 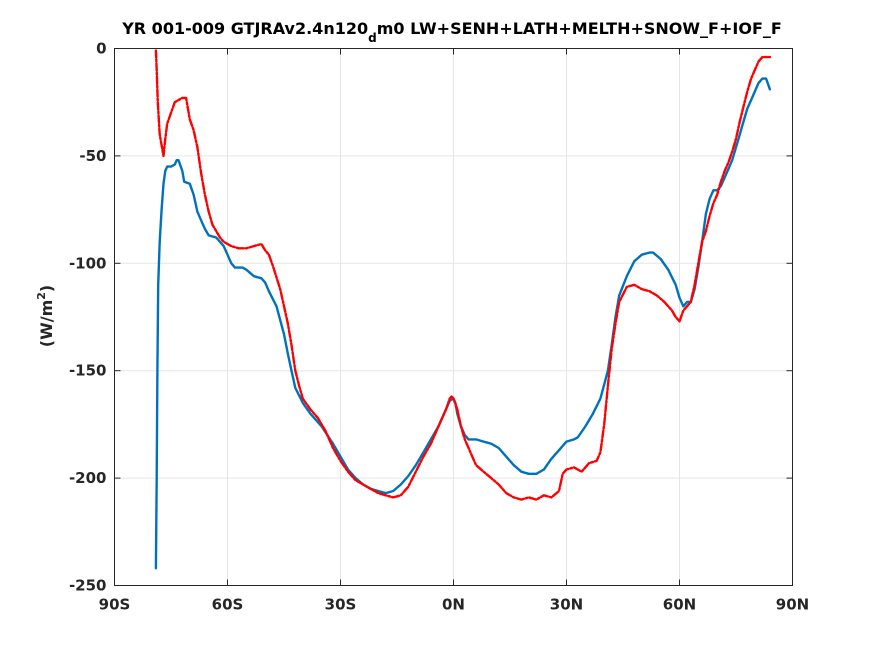 I want to click on x-tick-label: 60N, so click(x=679, y=605).